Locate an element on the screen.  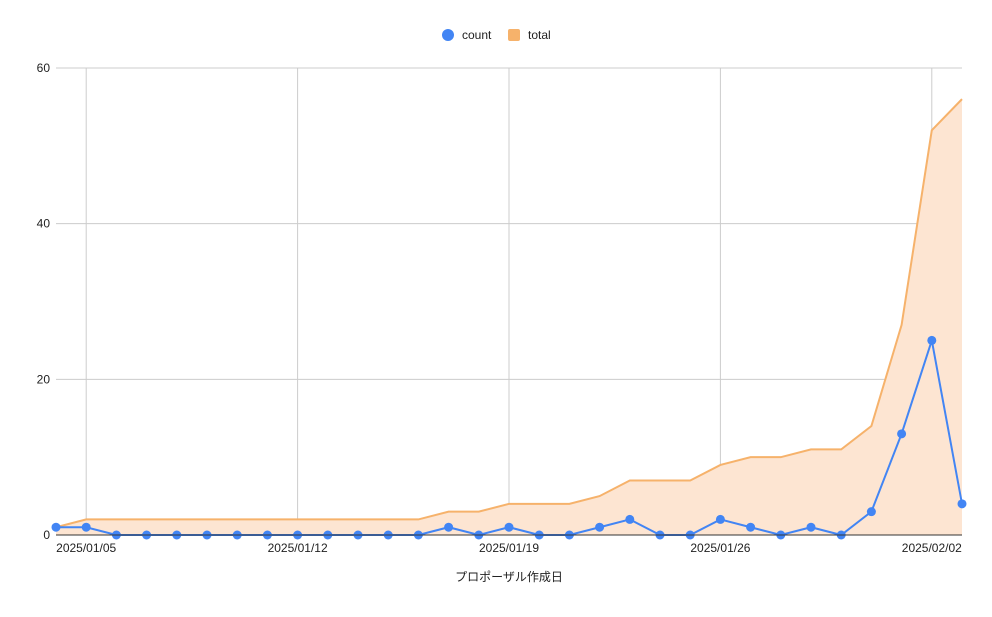
count-point-2025/01/23 is located at coordinates (630, 519).